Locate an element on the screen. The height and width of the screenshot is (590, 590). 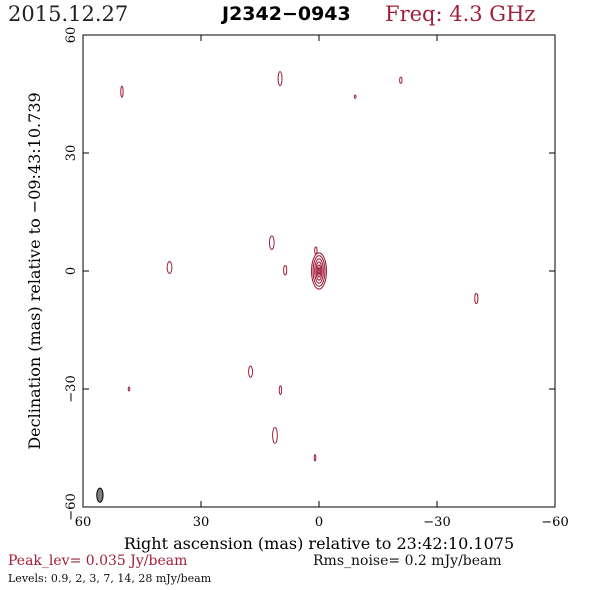
y-tick-label: 0 is located at coordinates (71, 271).